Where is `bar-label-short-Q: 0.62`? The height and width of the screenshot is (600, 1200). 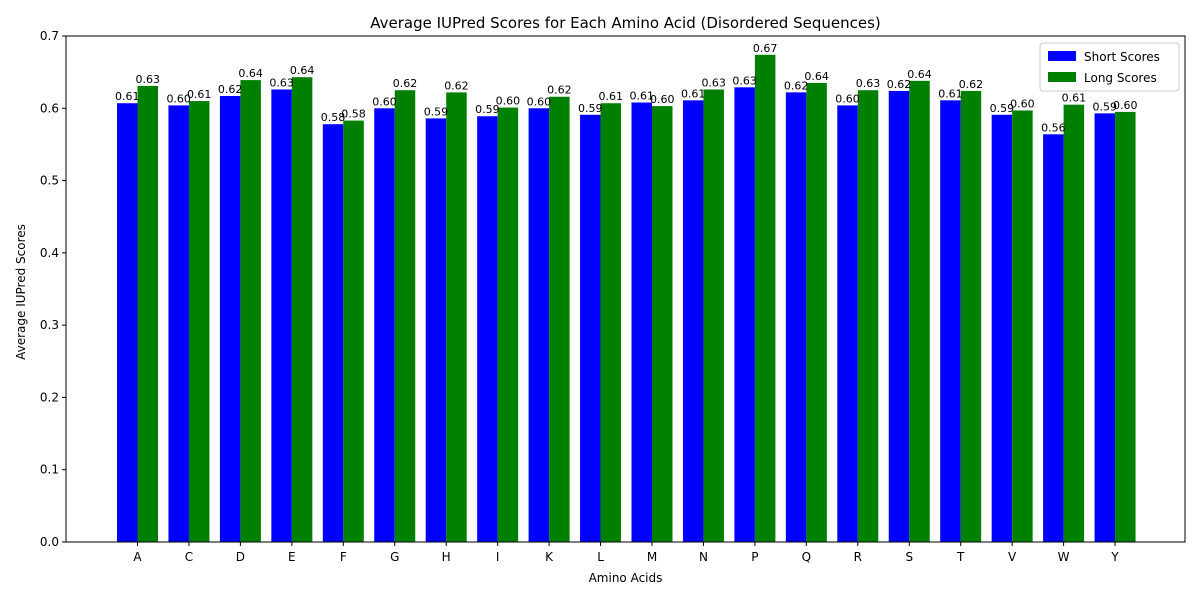
bar-label-short-Q: 0.62 is located at coordinates (796, 85).